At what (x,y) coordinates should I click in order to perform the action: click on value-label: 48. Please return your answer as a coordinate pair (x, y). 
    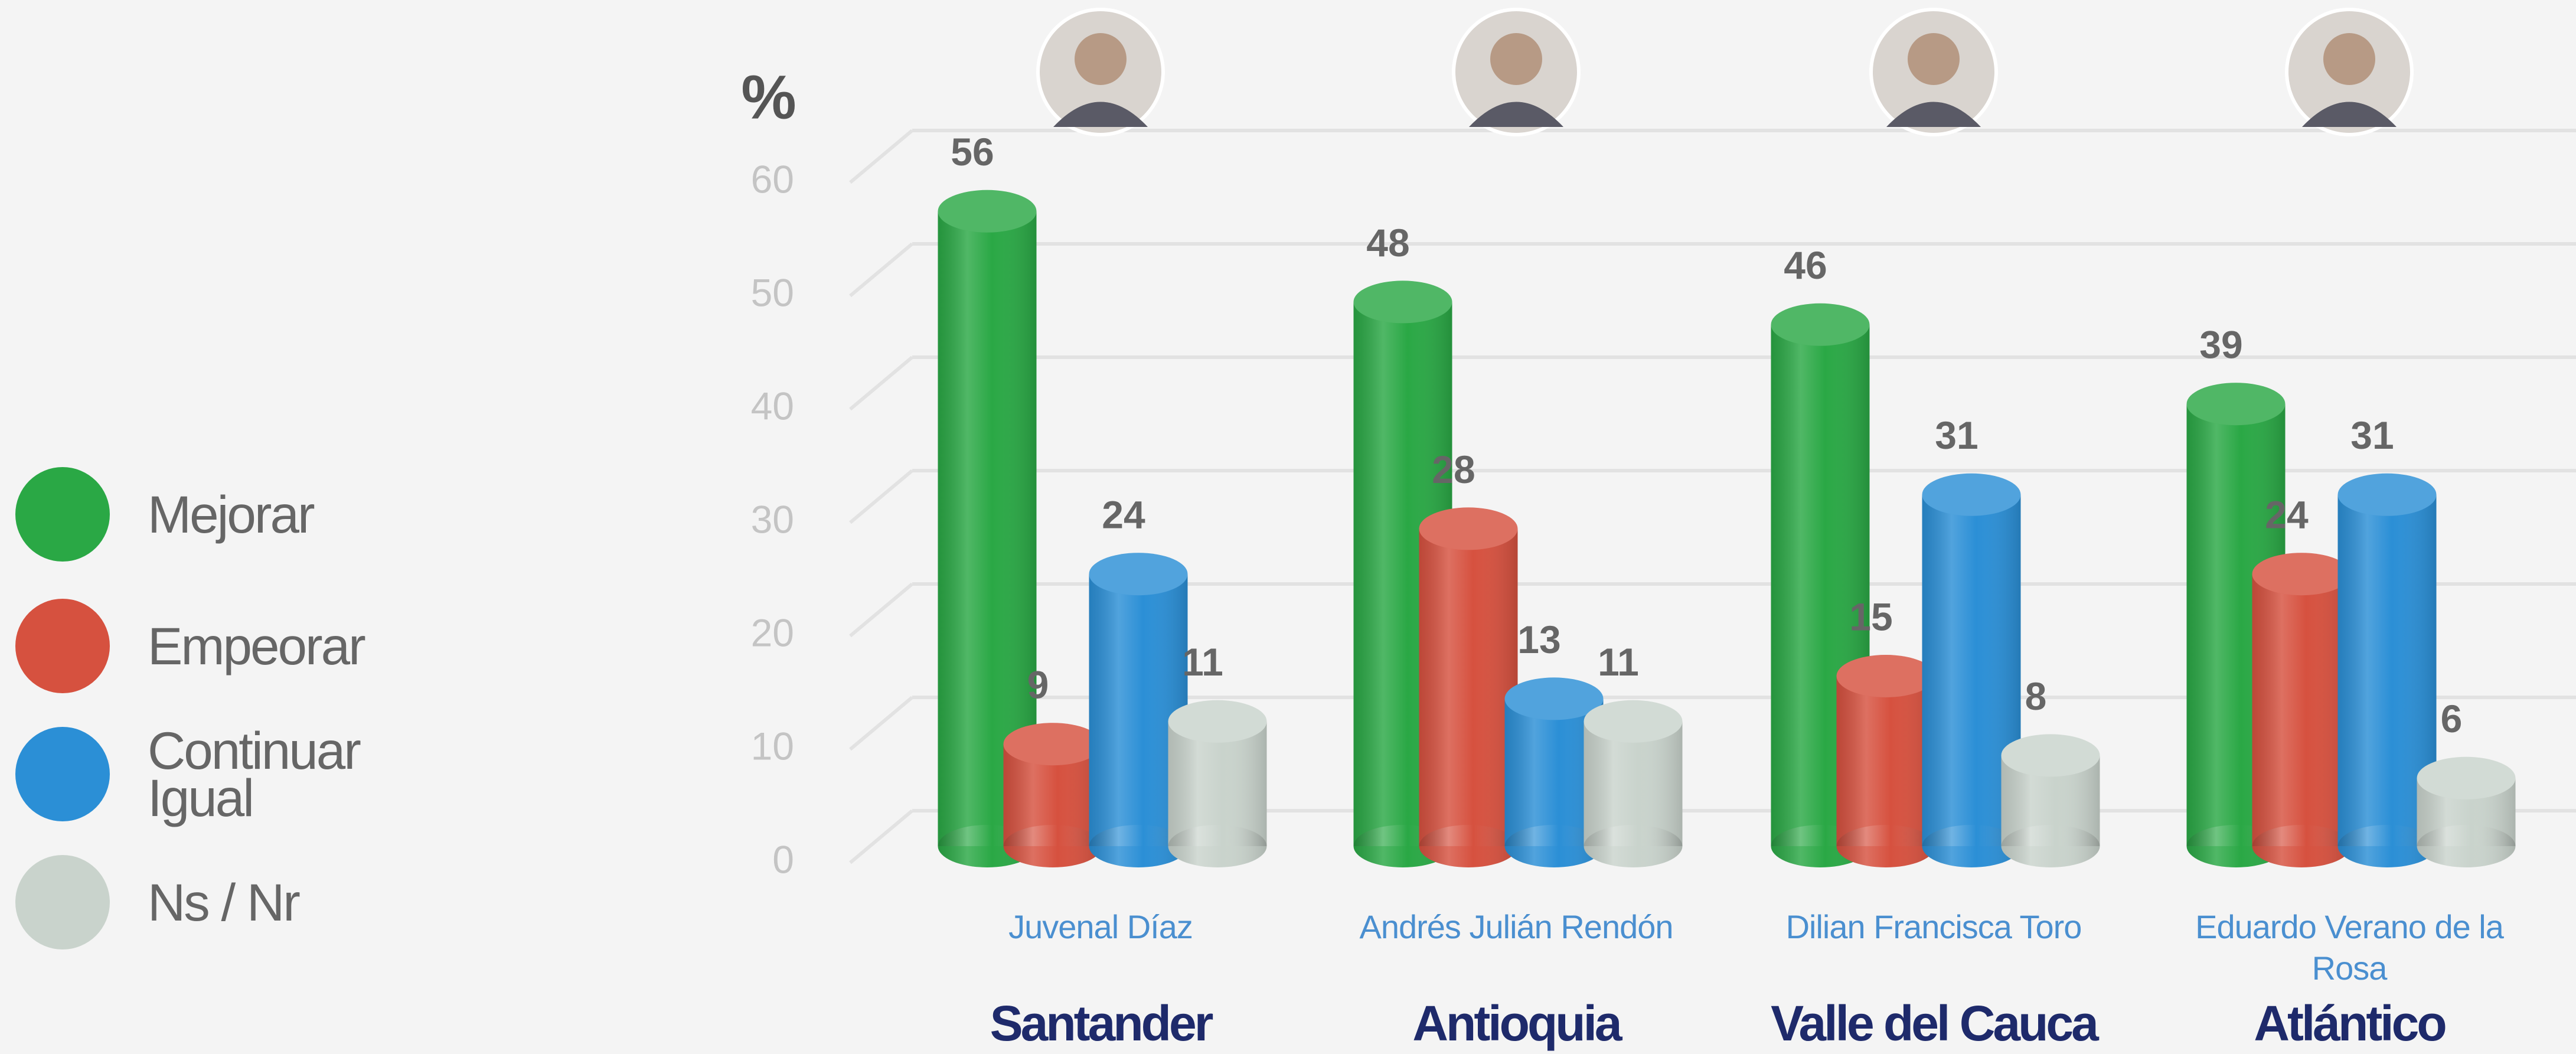
    Looking at the image, I should click on (1387, 243).